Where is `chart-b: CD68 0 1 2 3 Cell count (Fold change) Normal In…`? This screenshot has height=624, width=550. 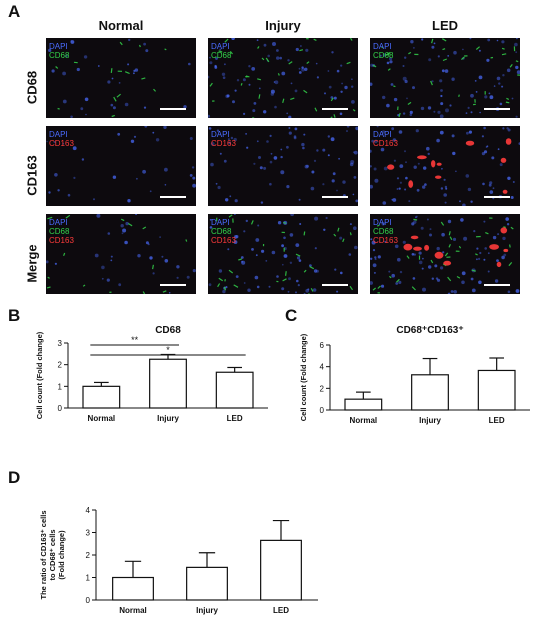 chart-b: CD68 0 1 2 3 Cell count (Fold change) Normal In… is located at coordinates (151, 374).